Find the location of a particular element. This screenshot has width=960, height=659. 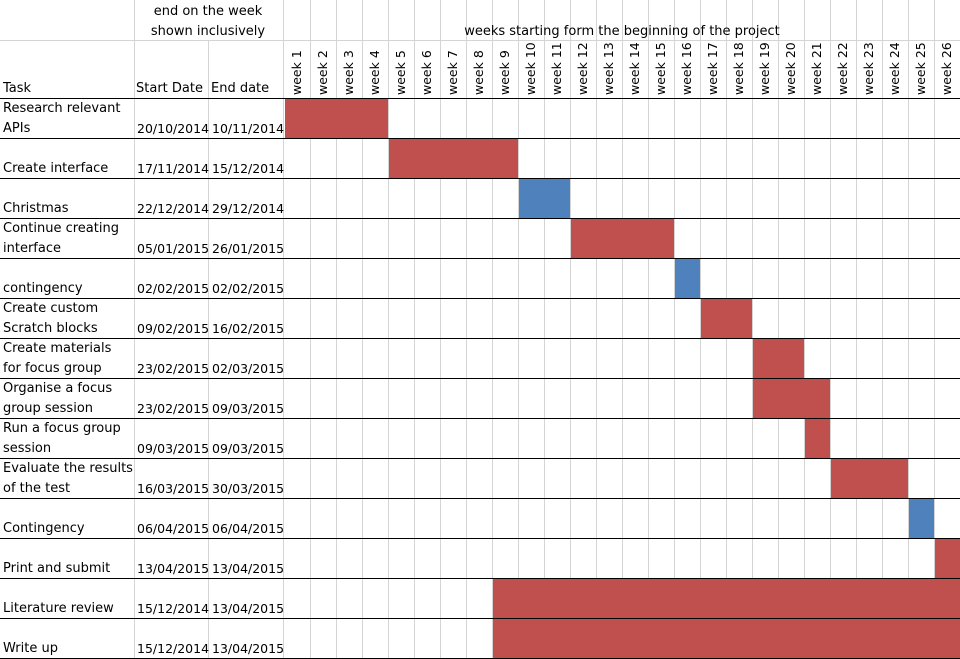

week-label: week 11 is located at coordinates (556, 68).